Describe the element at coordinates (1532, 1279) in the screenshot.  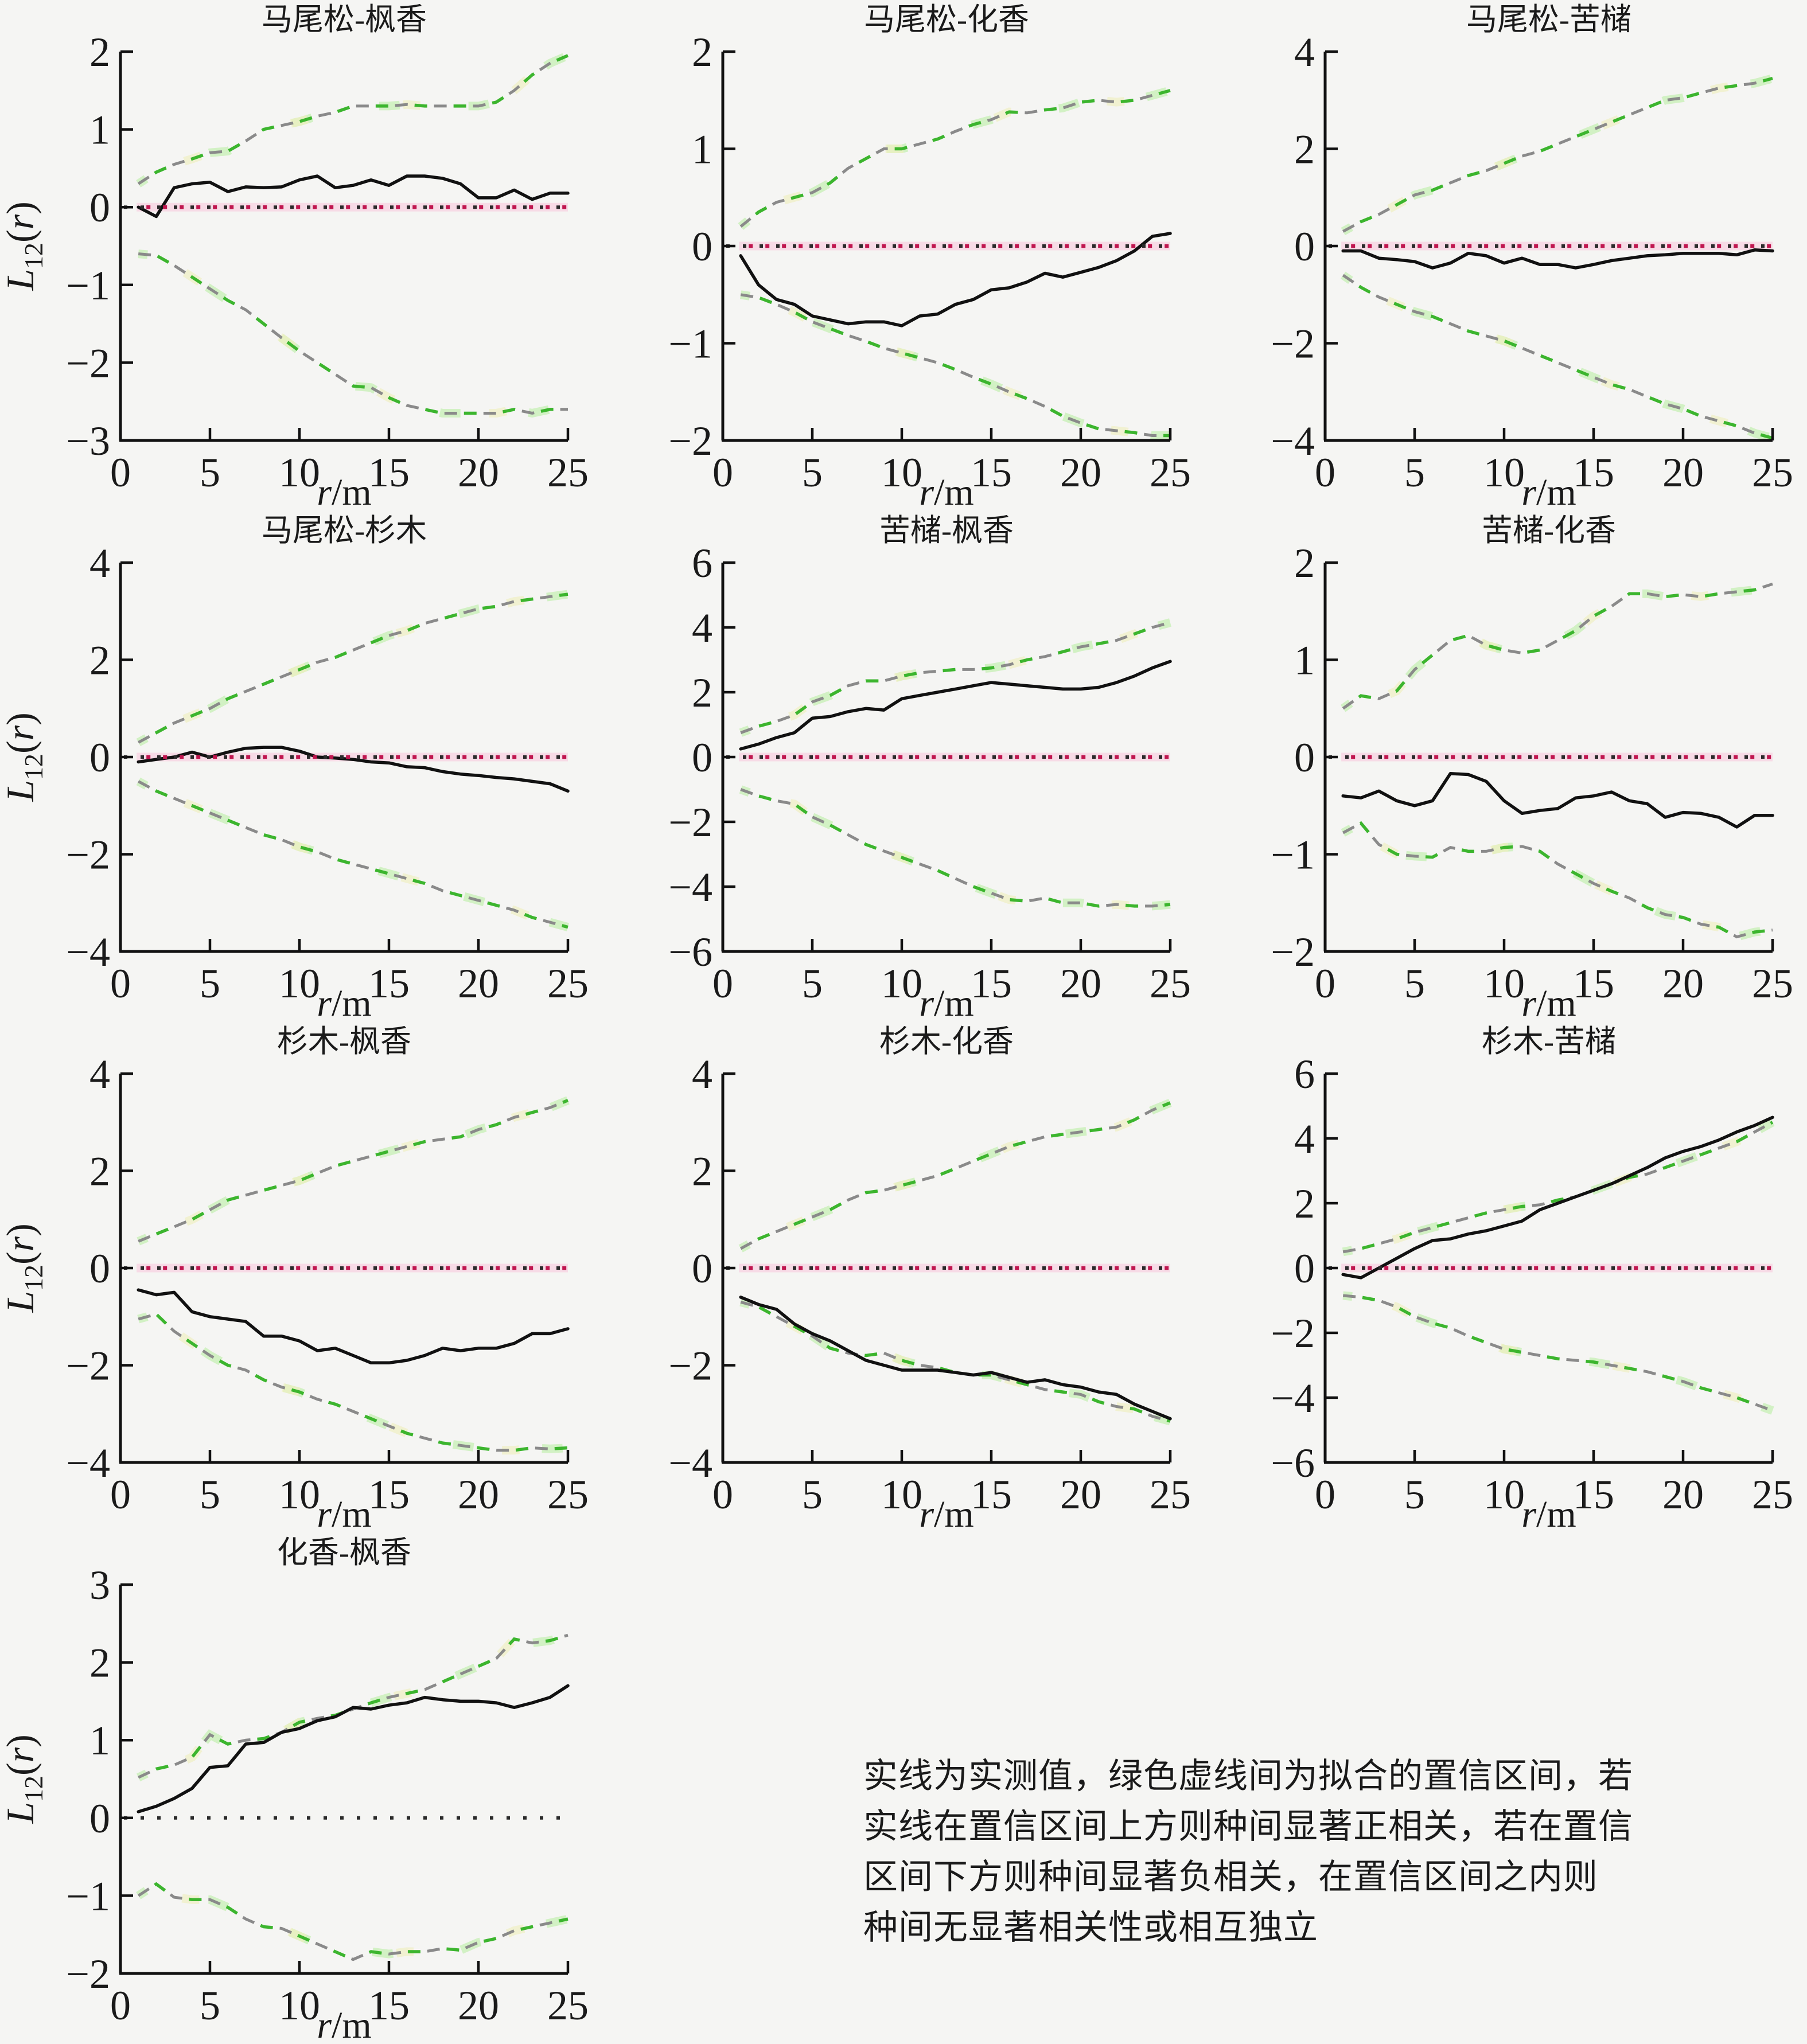
I see `chart-svg-9: −6 −4 −2 0 2 4 6 0 5 10 15 20 25 杉木-苦槠 r/m` at that location.